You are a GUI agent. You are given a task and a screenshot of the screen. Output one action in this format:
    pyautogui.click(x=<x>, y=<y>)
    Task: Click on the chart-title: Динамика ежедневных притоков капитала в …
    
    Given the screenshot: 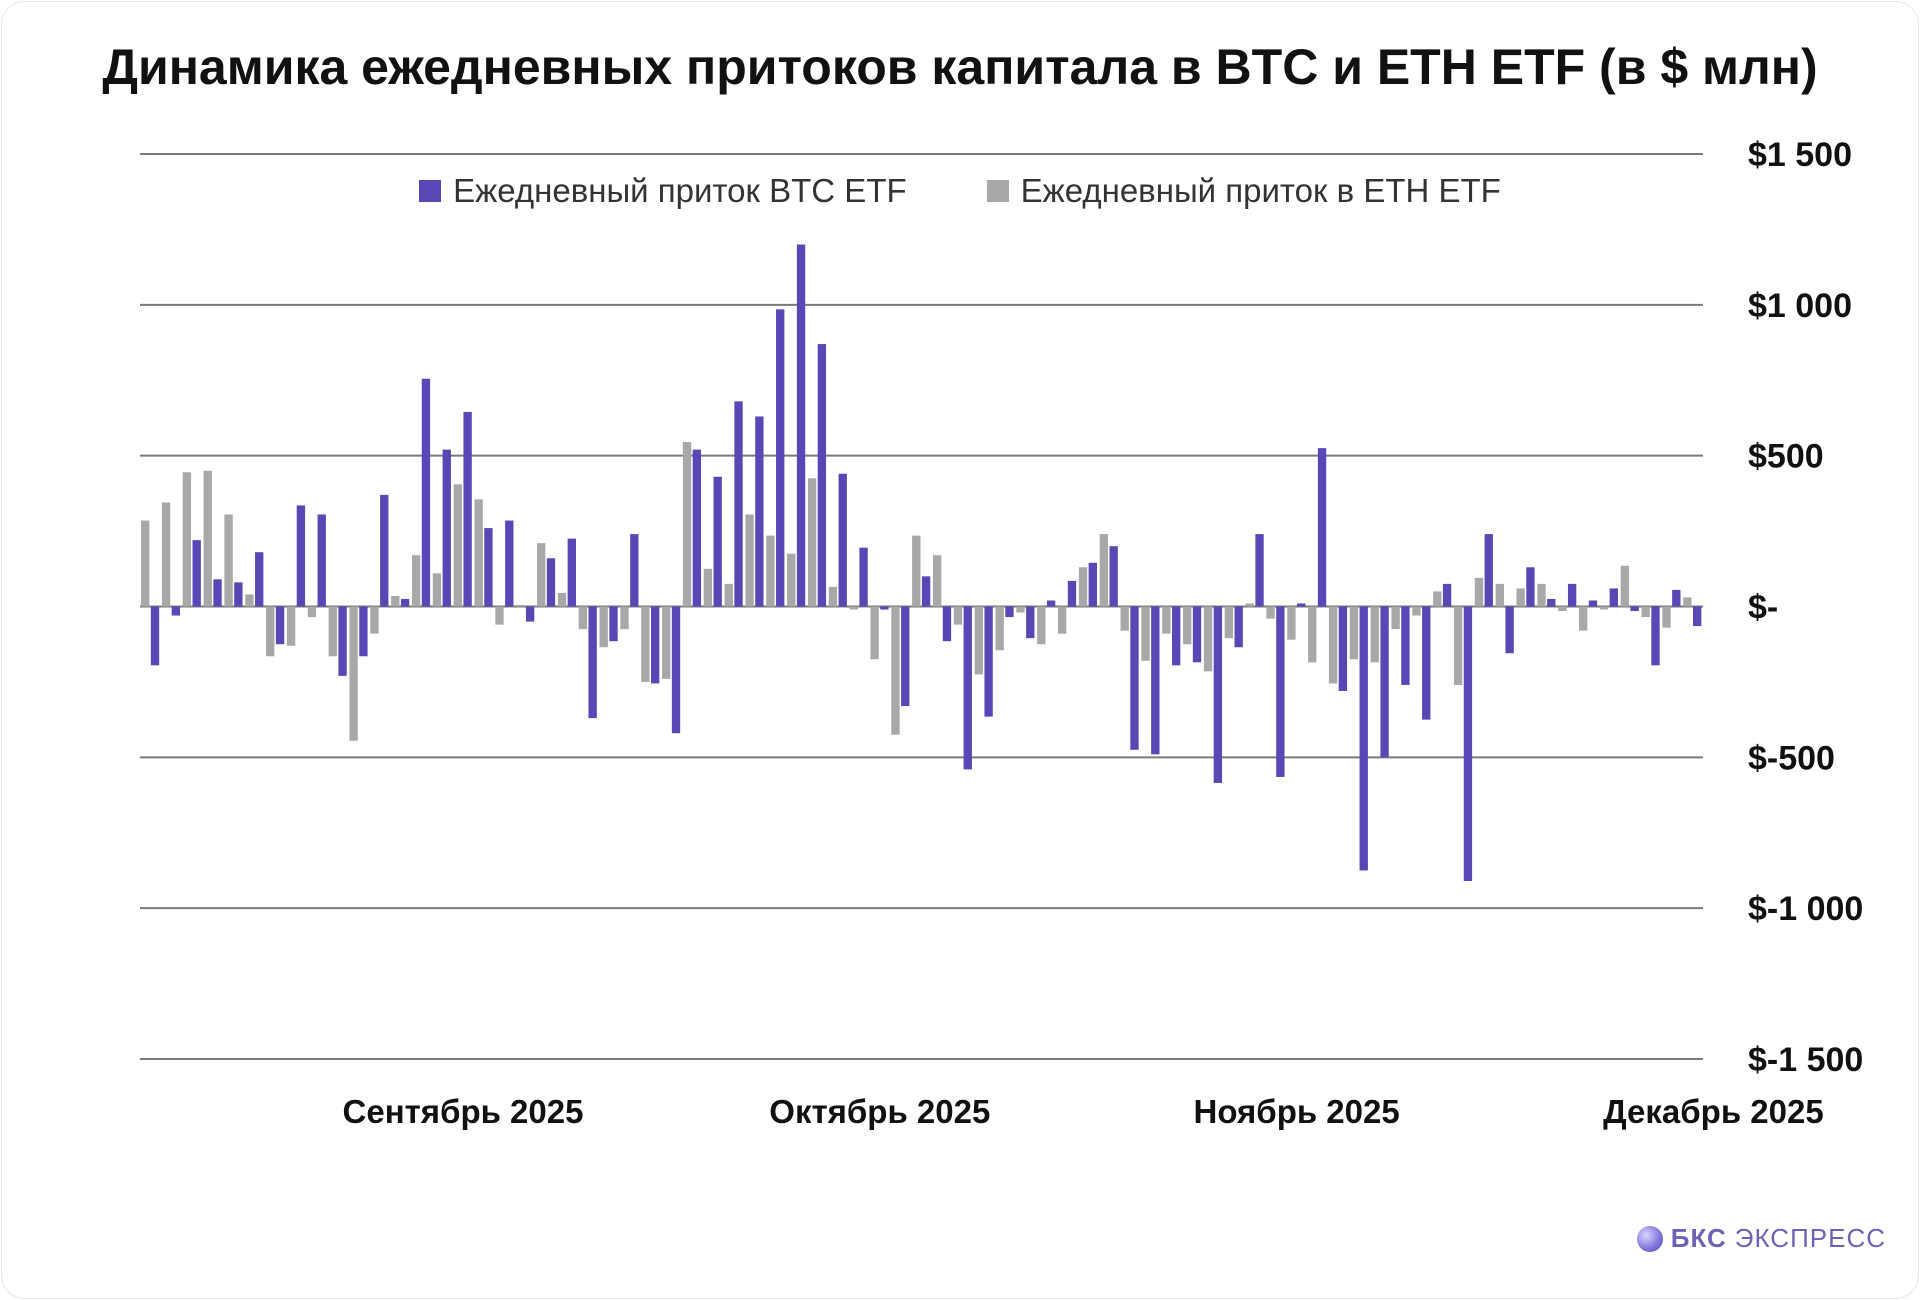 What is the action you would take?
    pyautogui.click(x=960, y=67)
    